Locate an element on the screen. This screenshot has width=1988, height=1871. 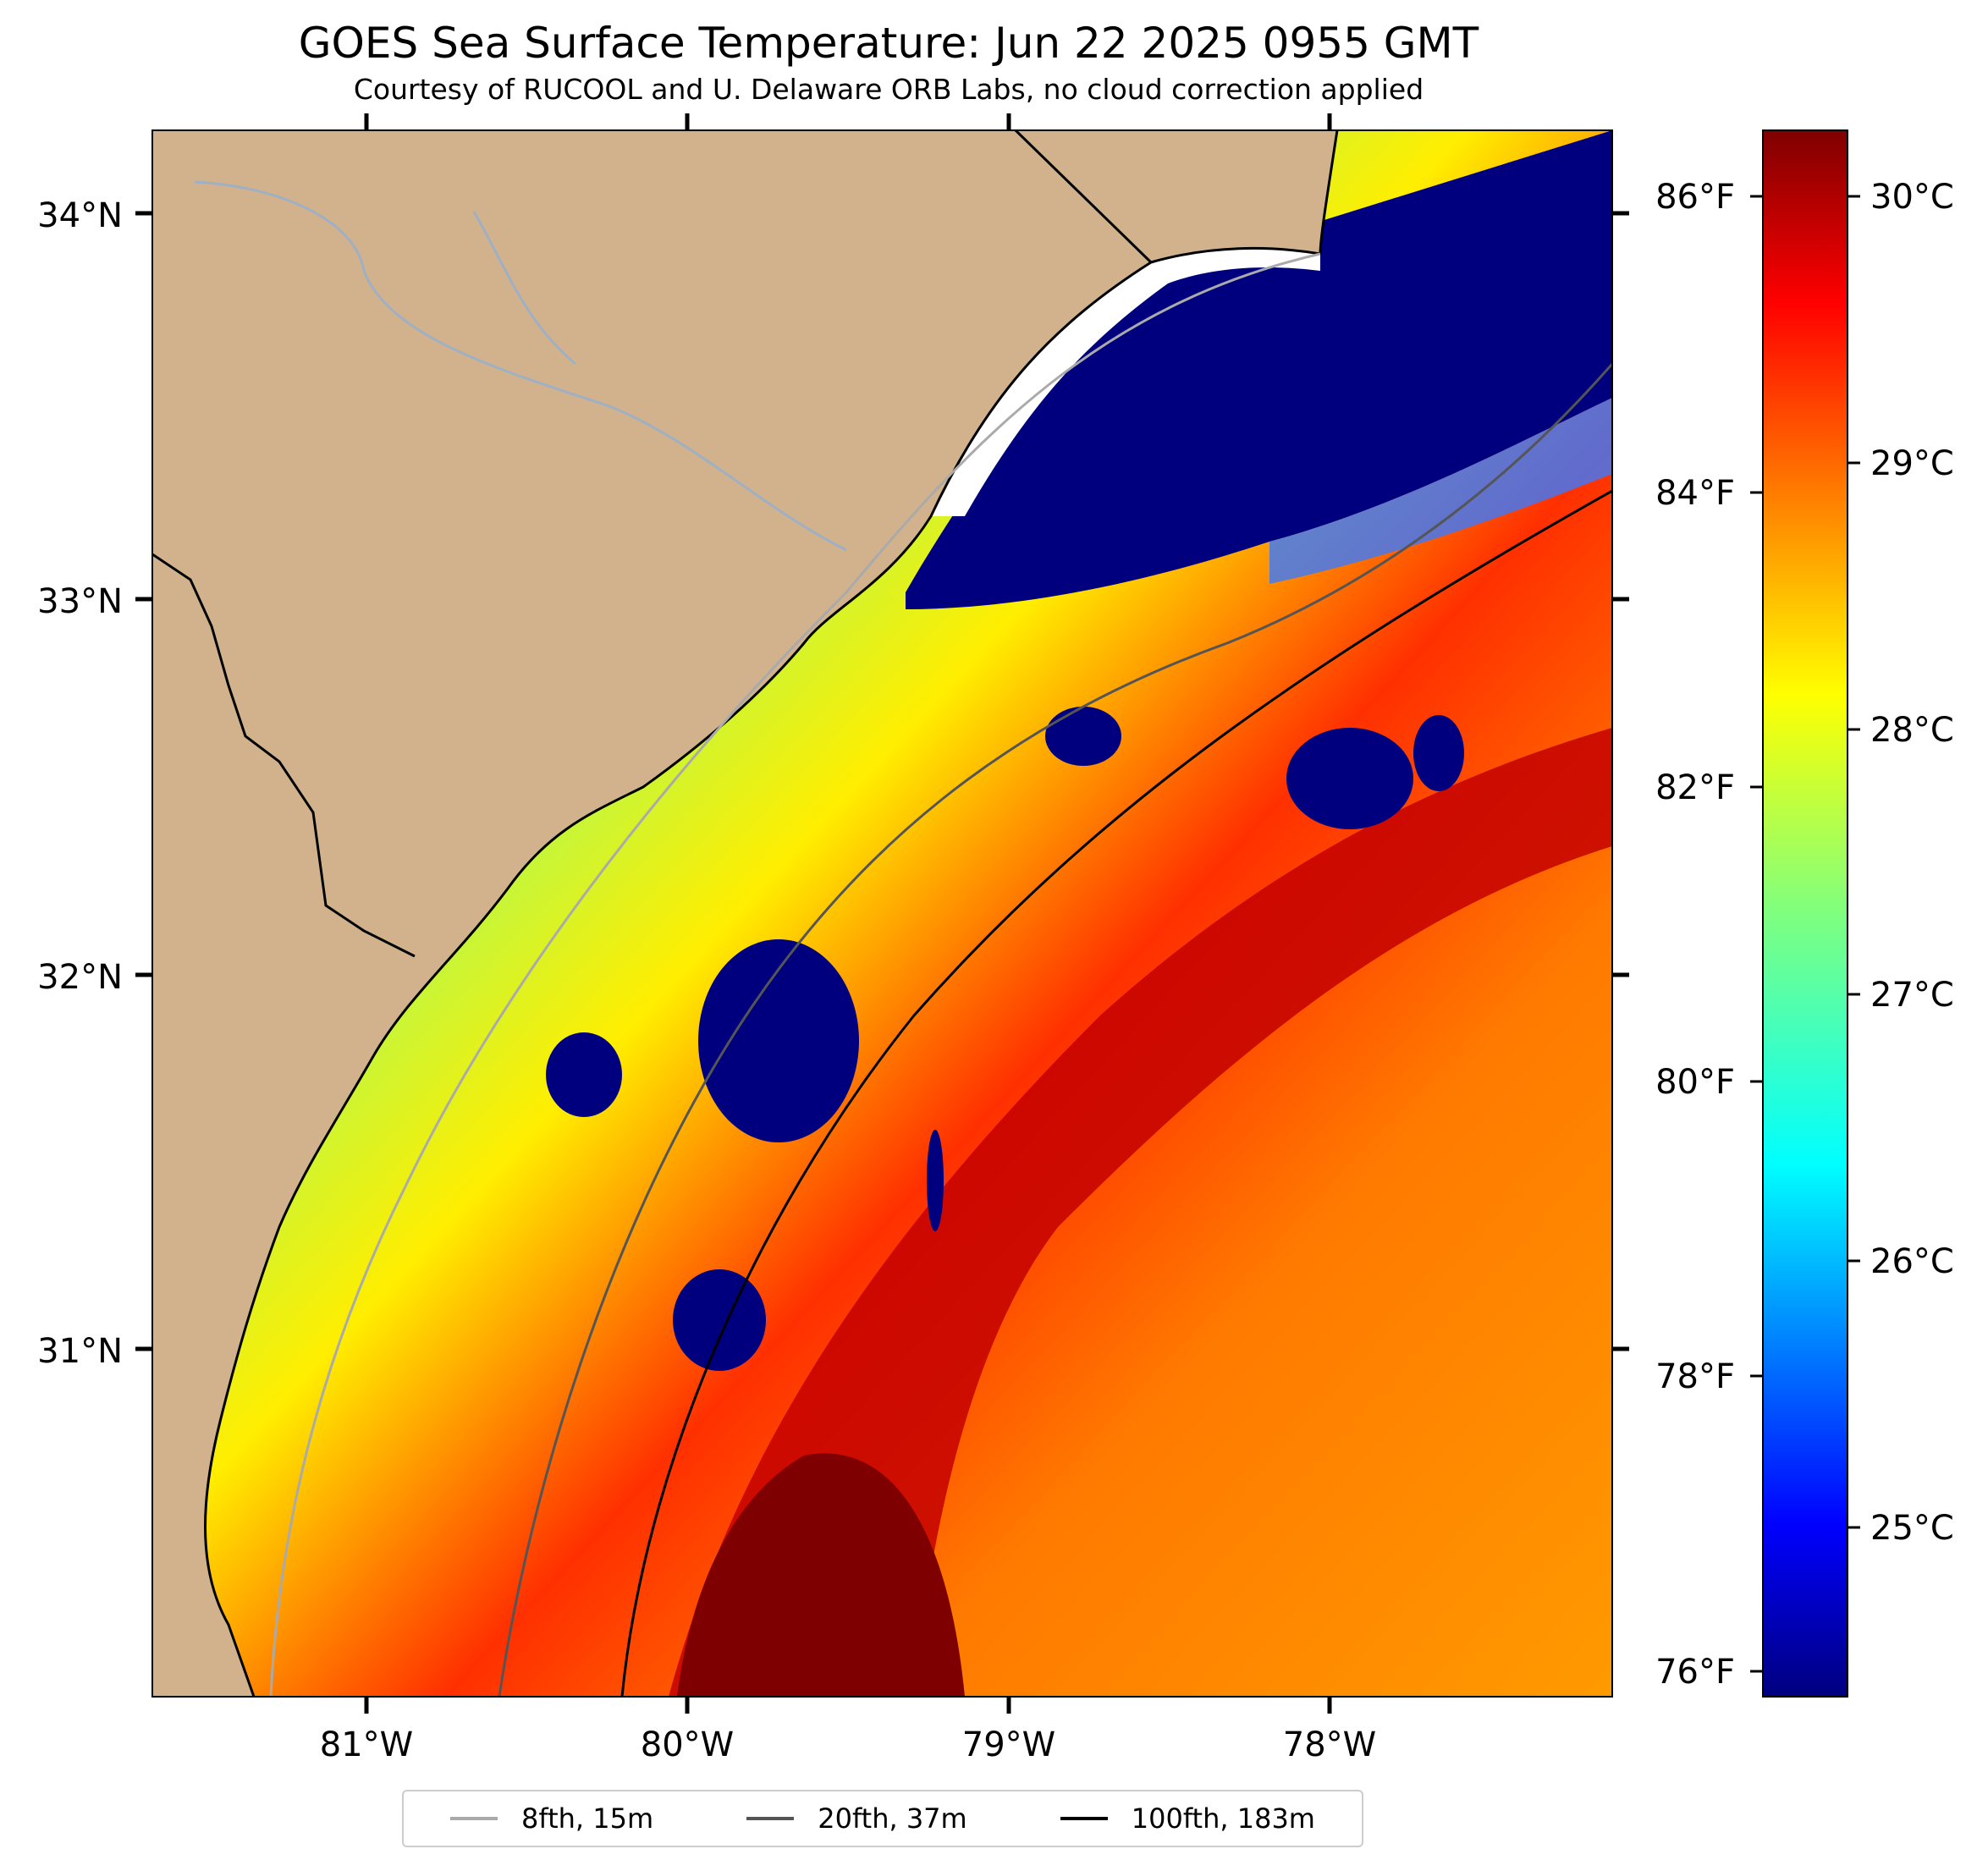
cloud-region-north is located at coordinates (1259, 370).